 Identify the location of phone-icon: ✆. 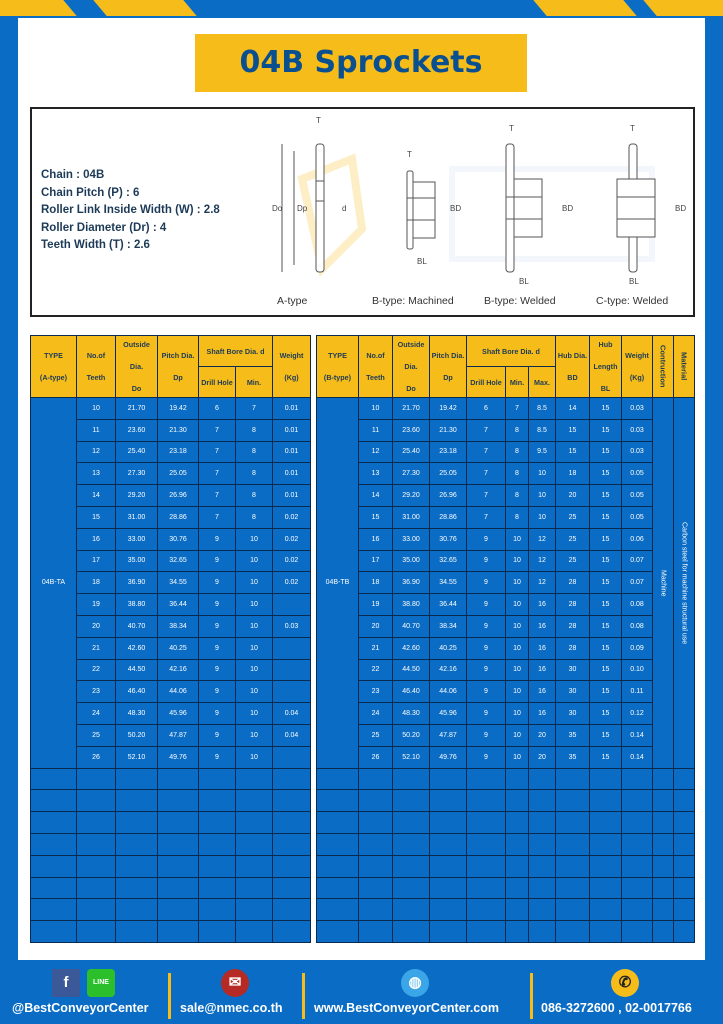
(625, 983).